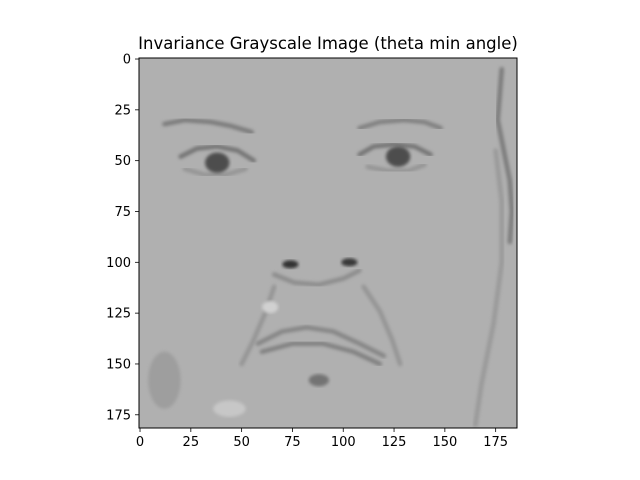 This screenshot has width=640, height=480. Describe the element at coordinates (505, 155) in the screenshot. I see `right-edge-hairline` at that location.